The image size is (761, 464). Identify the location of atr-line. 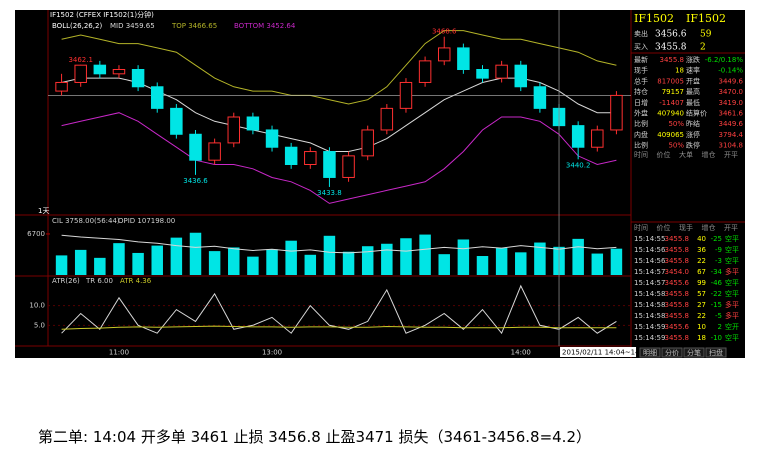
(339, 327).